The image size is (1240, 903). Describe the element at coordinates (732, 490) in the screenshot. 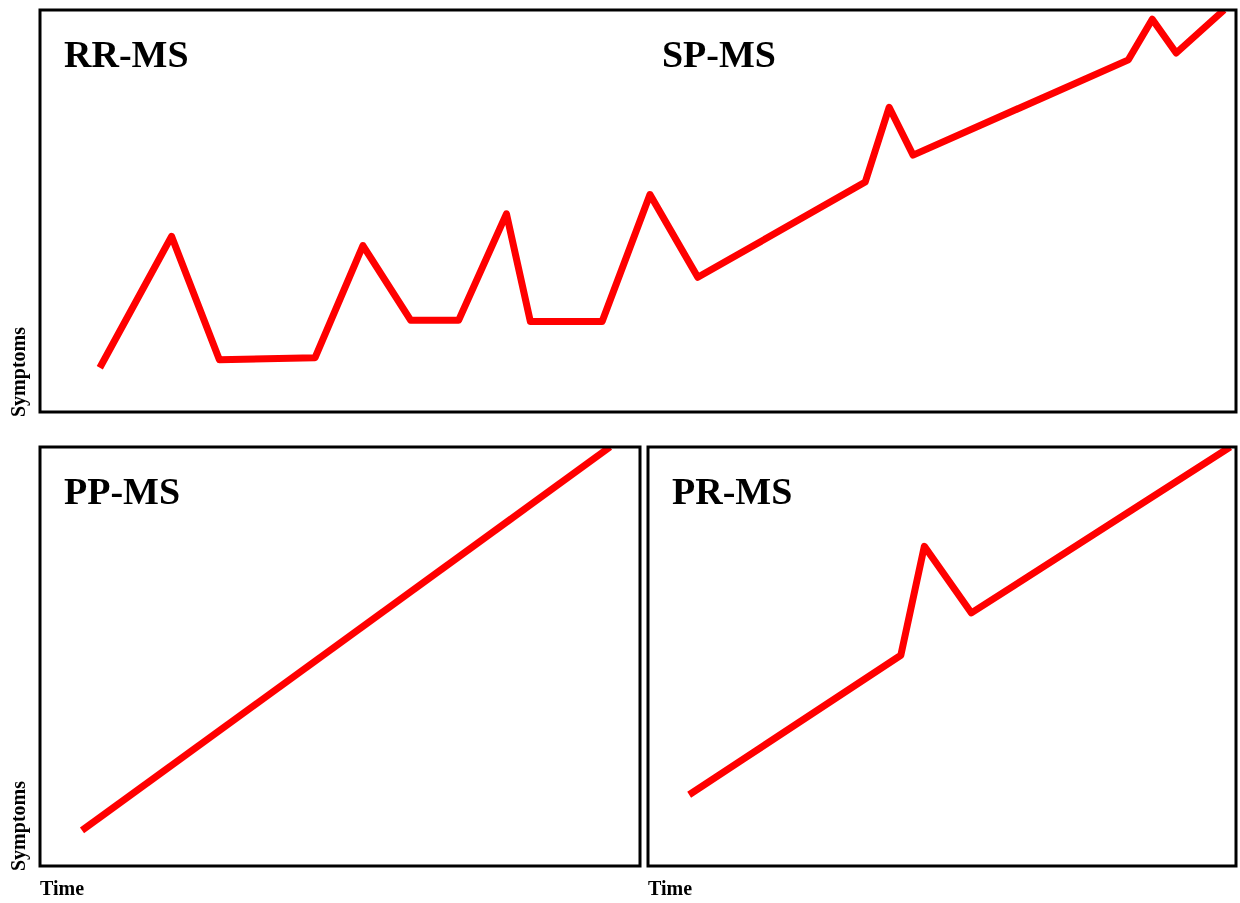

I see `text: PR-MS` at that location.